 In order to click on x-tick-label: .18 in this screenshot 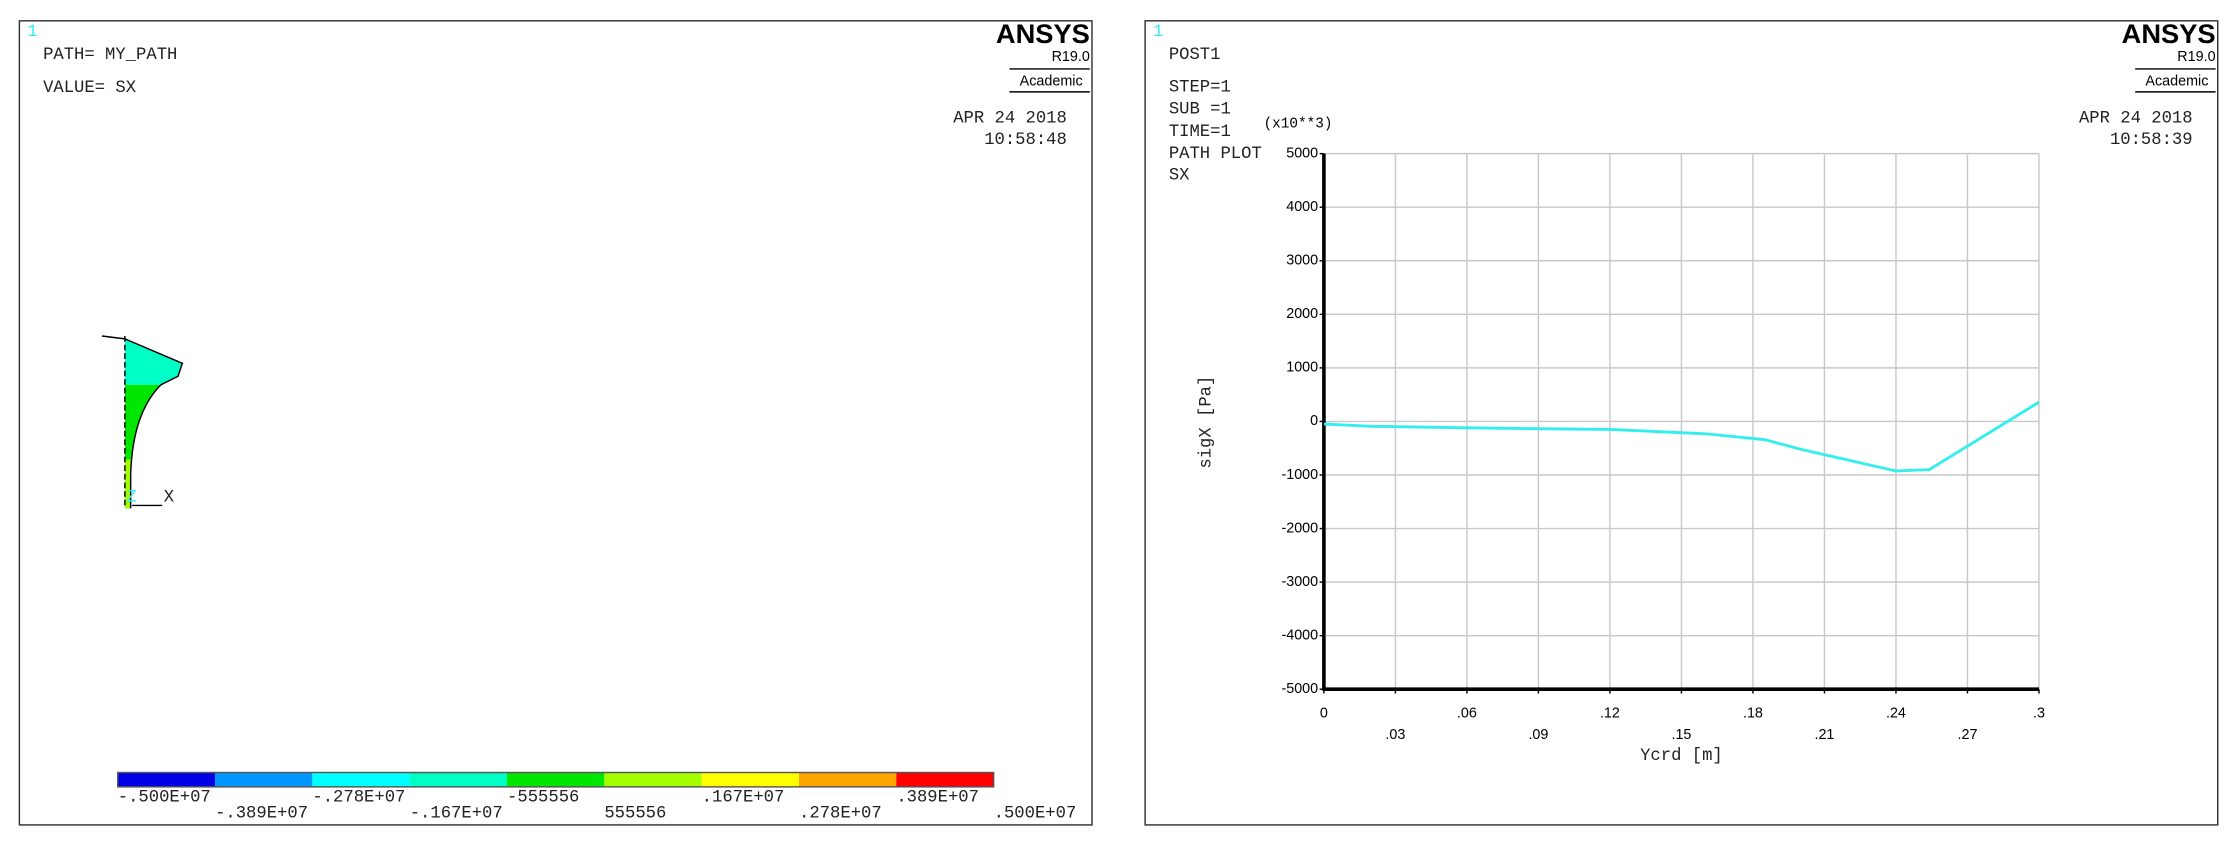, I will do `click(1753, 713)`.